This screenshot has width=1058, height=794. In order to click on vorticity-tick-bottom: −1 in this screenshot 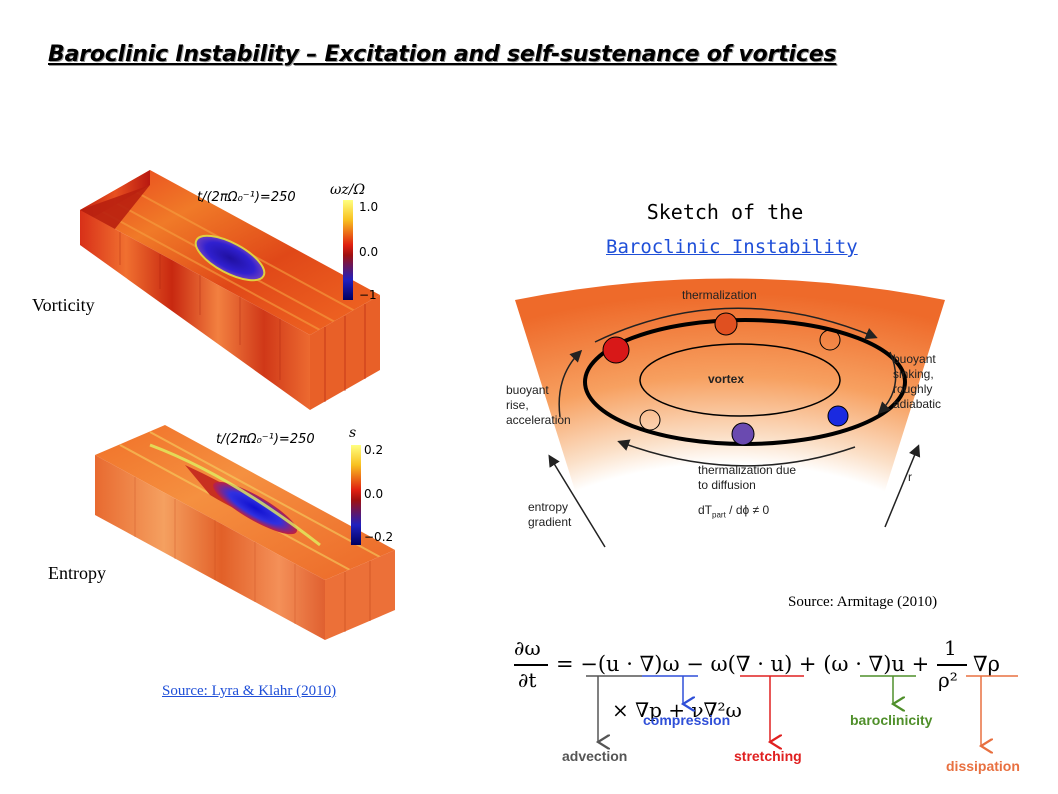, I will do `click(368, 295)`.